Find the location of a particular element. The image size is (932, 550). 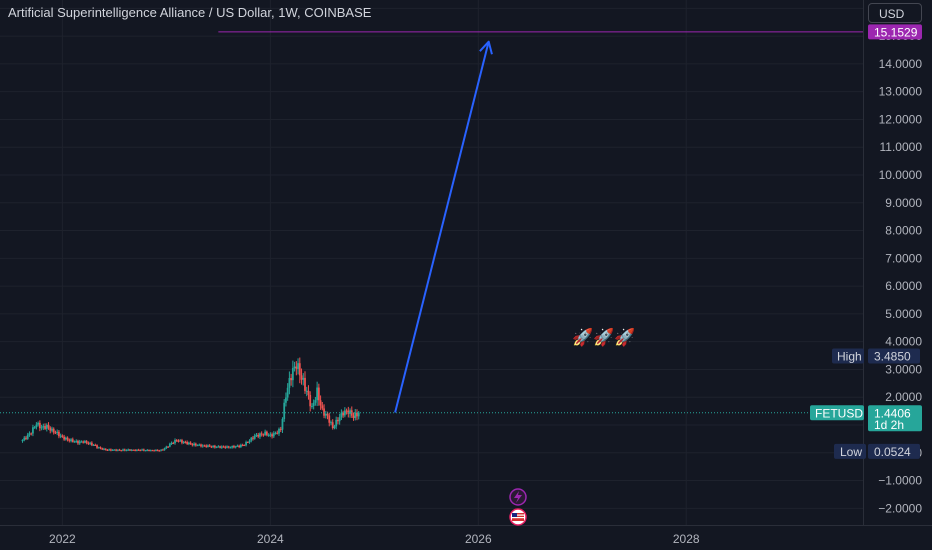

low-tag: Low is located at coordinates (851, 452).